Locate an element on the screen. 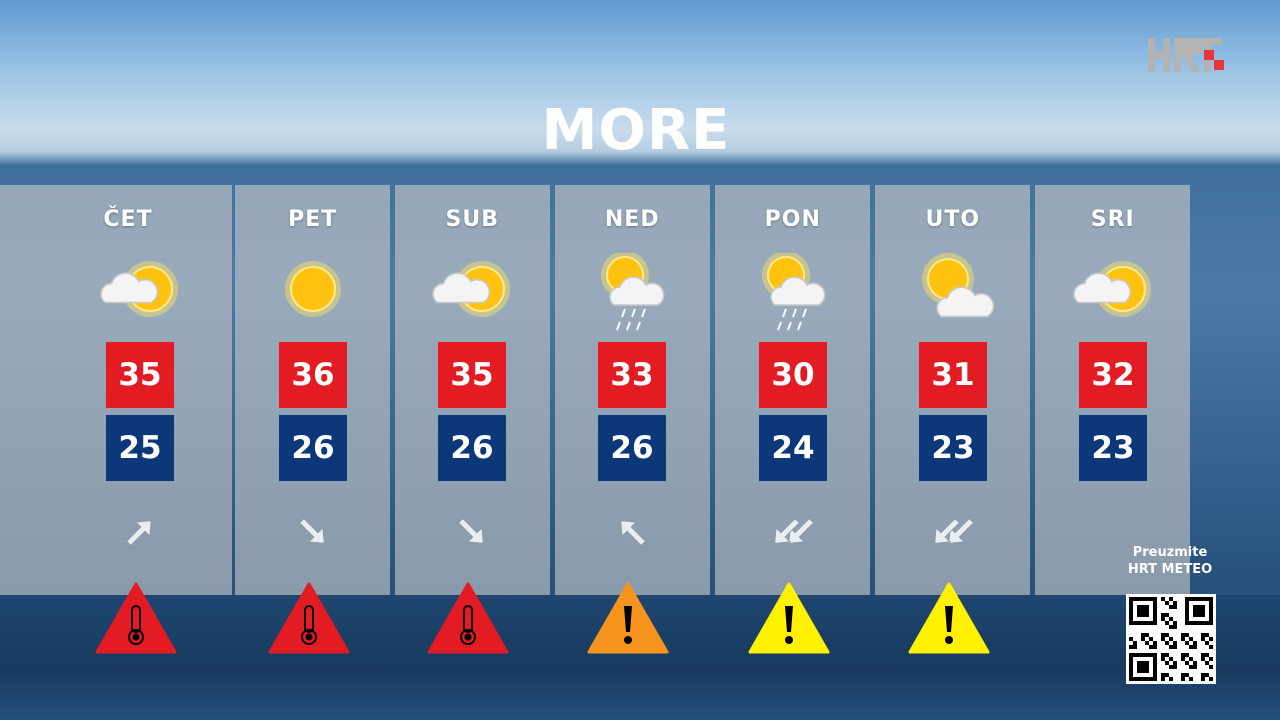 The width and height of the screenshot is (1280, 720). page-title: MORE is located at coordinates (636, 130).